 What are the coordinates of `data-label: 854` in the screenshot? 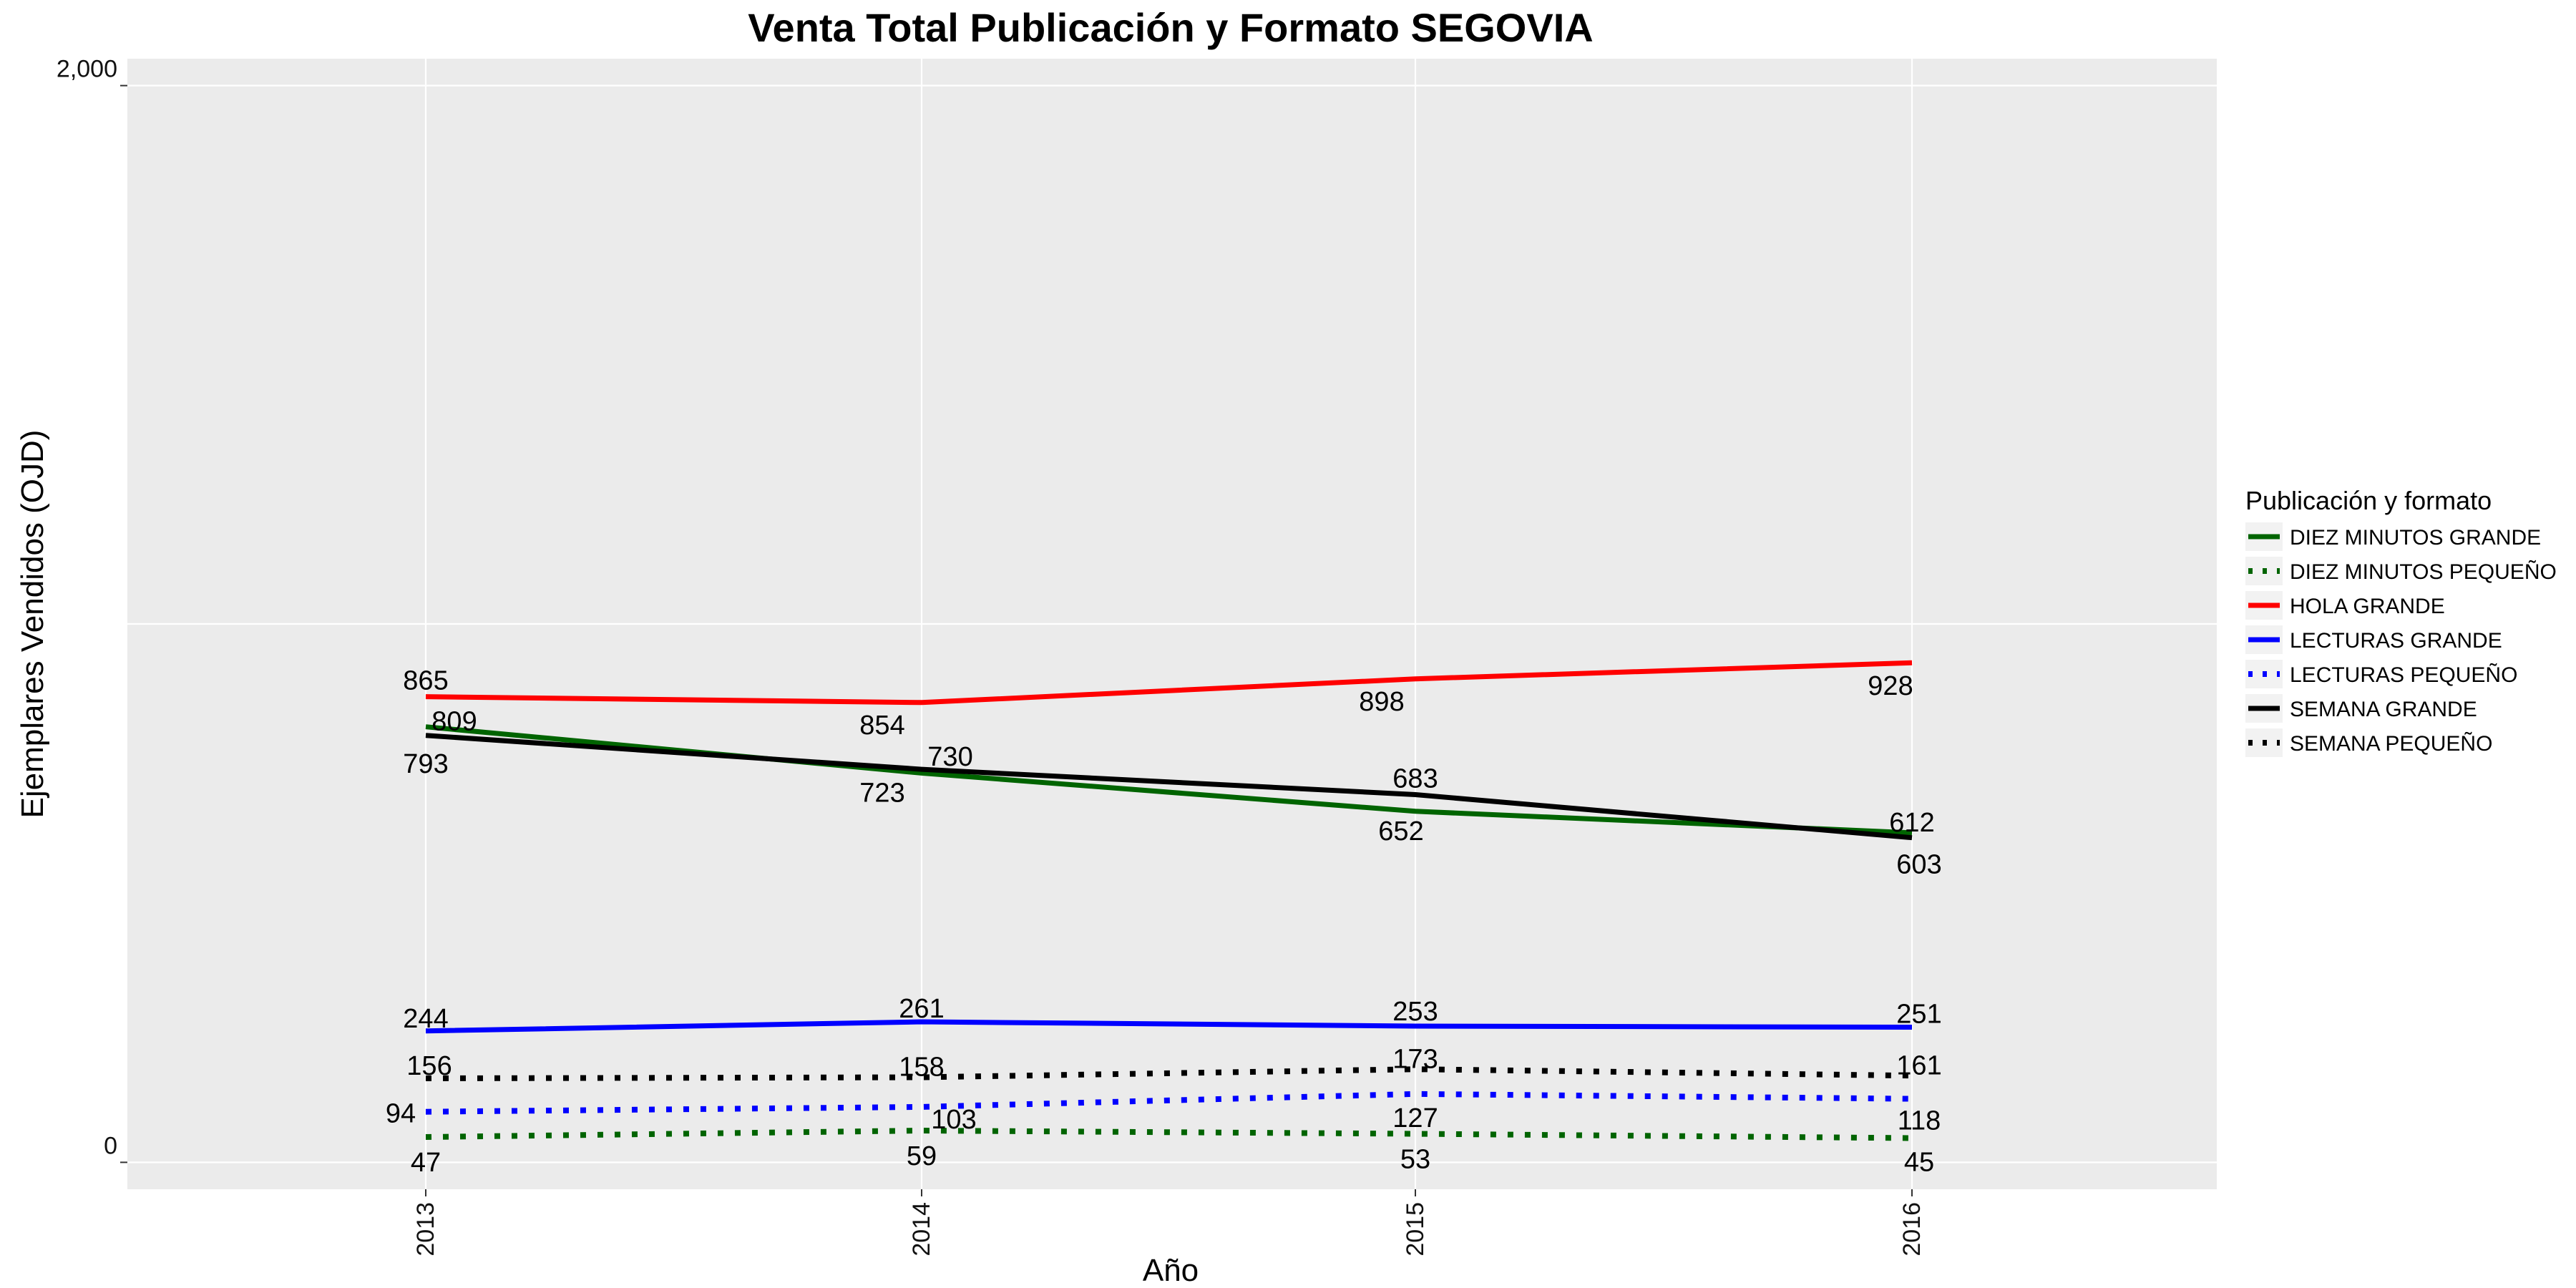 It's located at (881, 726).